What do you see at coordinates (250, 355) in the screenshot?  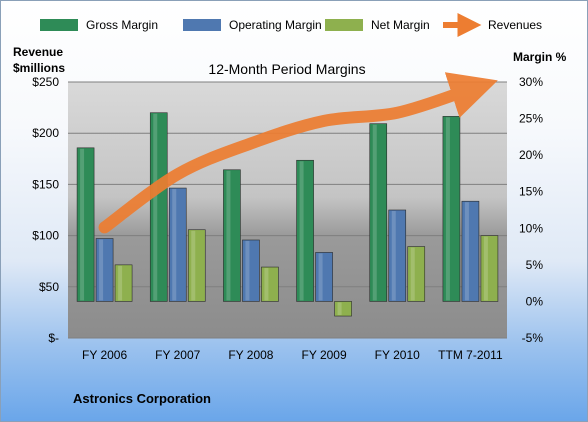 I see `category-label: FY 2008` at bounding box center [250, 355].